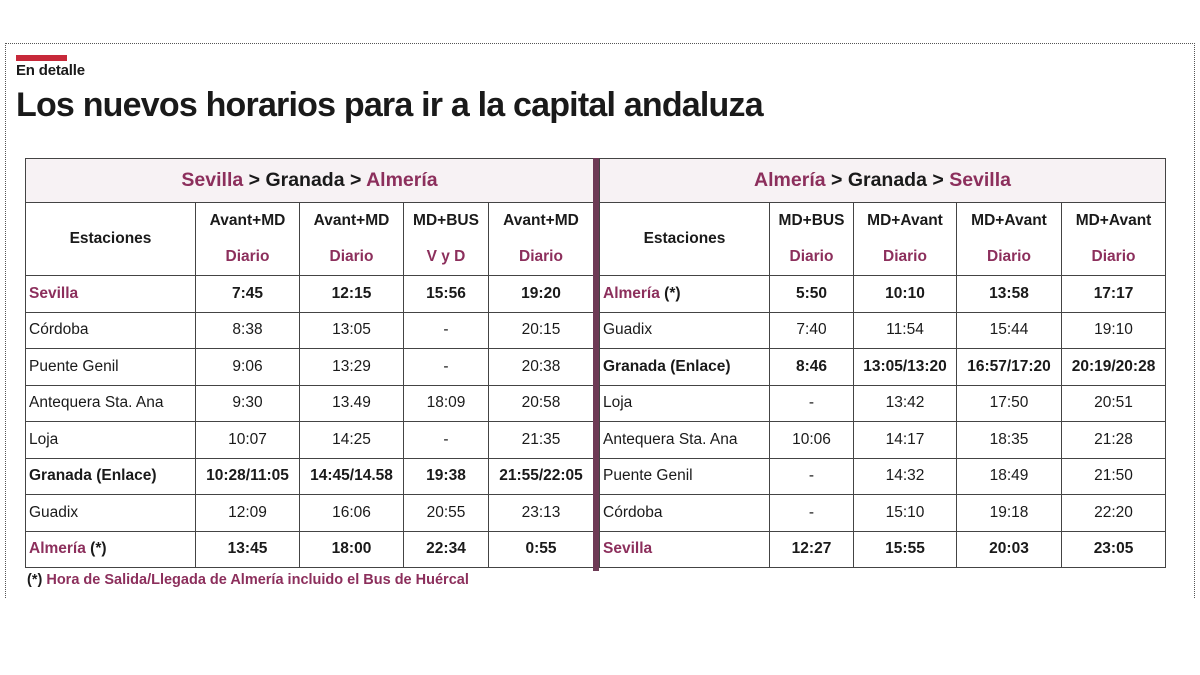 This screenshot has height=675, width=1200. Describe the element at coordinates (247, 294) in the screenshot. I see `time-cell: 7:45` at that location.